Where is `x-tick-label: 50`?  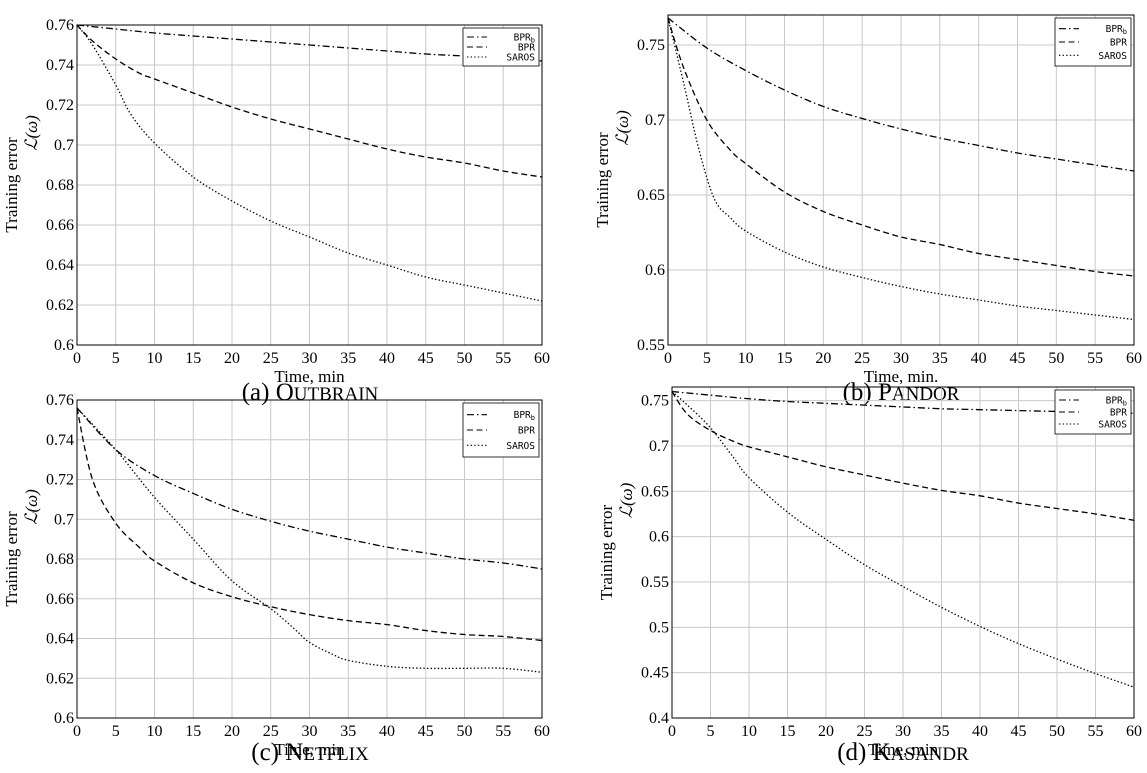 x-tick-label: 50 is located at coordinates (1057, 731).